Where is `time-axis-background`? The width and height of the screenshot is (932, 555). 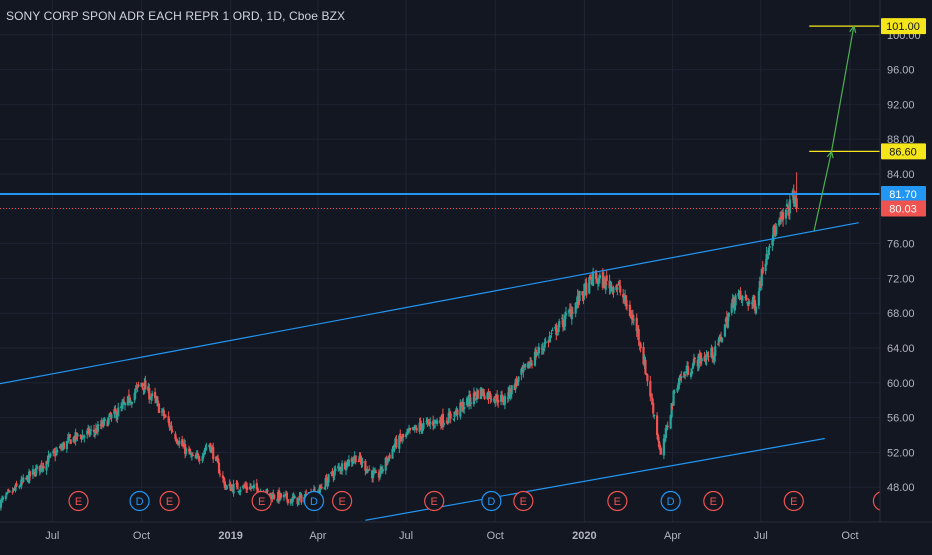 time-axis-background is located at coordinates (466, 536).